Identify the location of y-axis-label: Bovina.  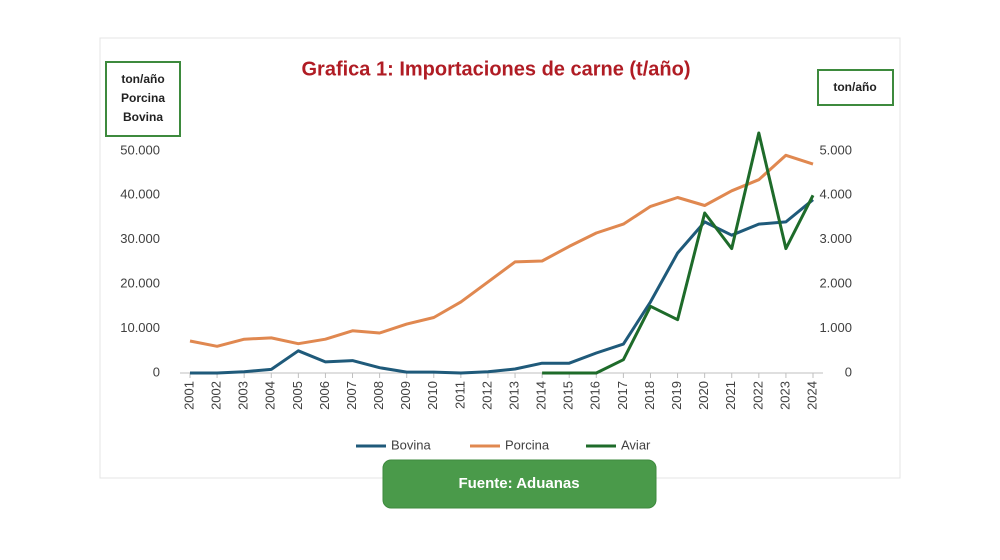
(143, 117).